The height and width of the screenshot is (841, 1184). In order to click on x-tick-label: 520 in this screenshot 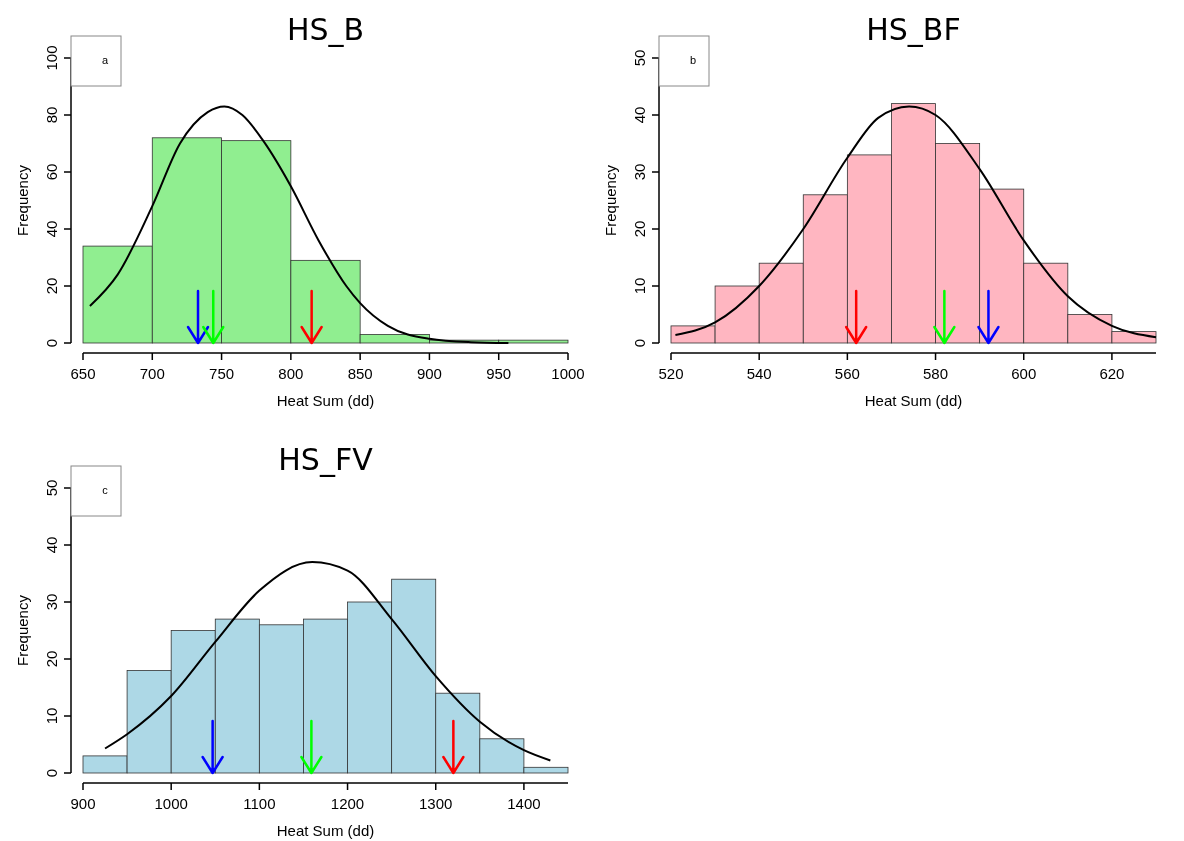, I will do `click(671, 373)`.